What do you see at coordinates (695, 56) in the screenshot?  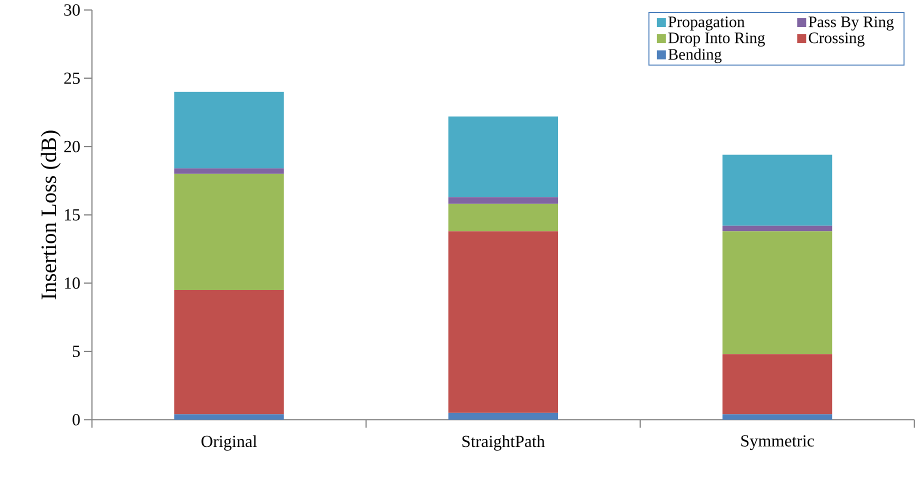 I see `legend-label: Bending` at bounding box center [695, 56].